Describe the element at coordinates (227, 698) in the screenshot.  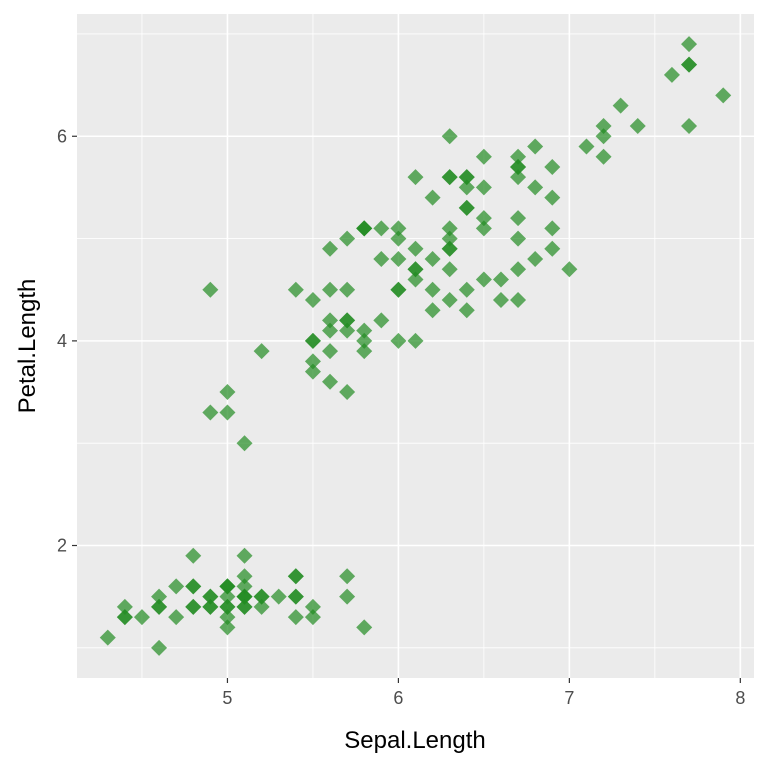
I see `x-tick-label: 5` at that location.